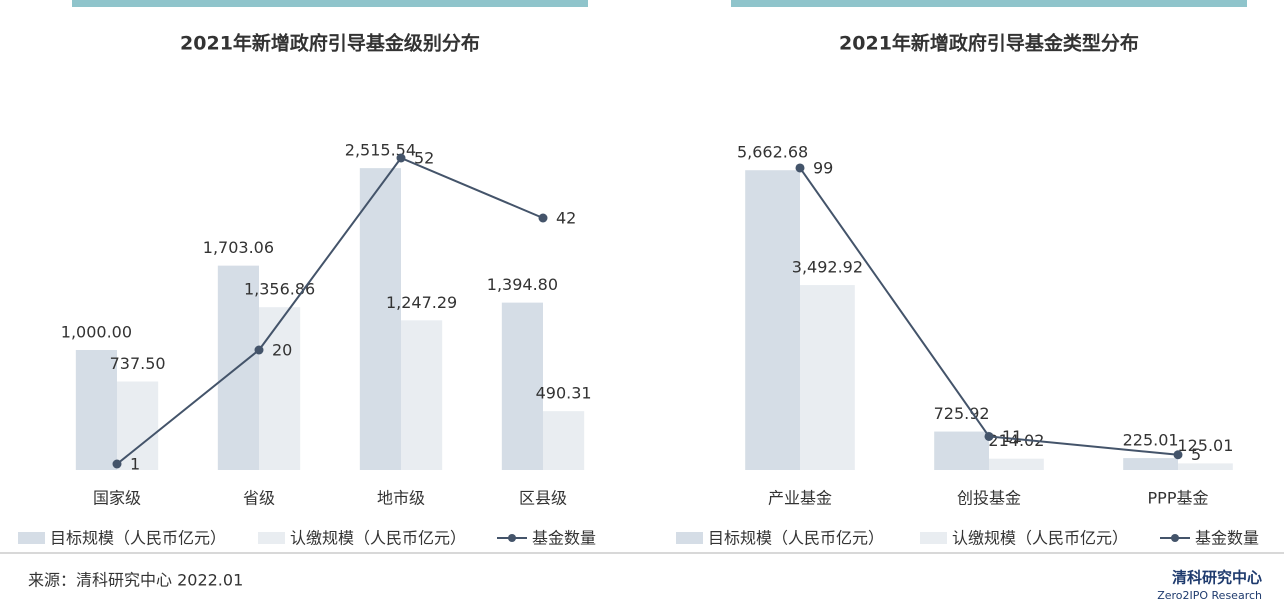  I want to click on value-label: 52, so click(424, 158).